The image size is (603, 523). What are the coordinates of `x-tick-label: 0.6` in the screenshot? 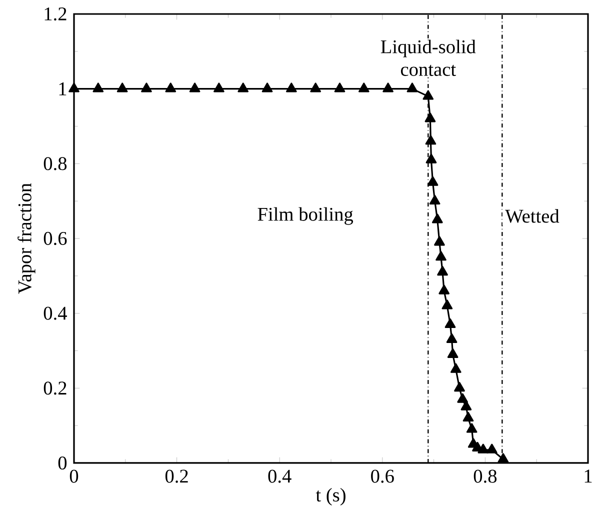 It's located at (382, 476).